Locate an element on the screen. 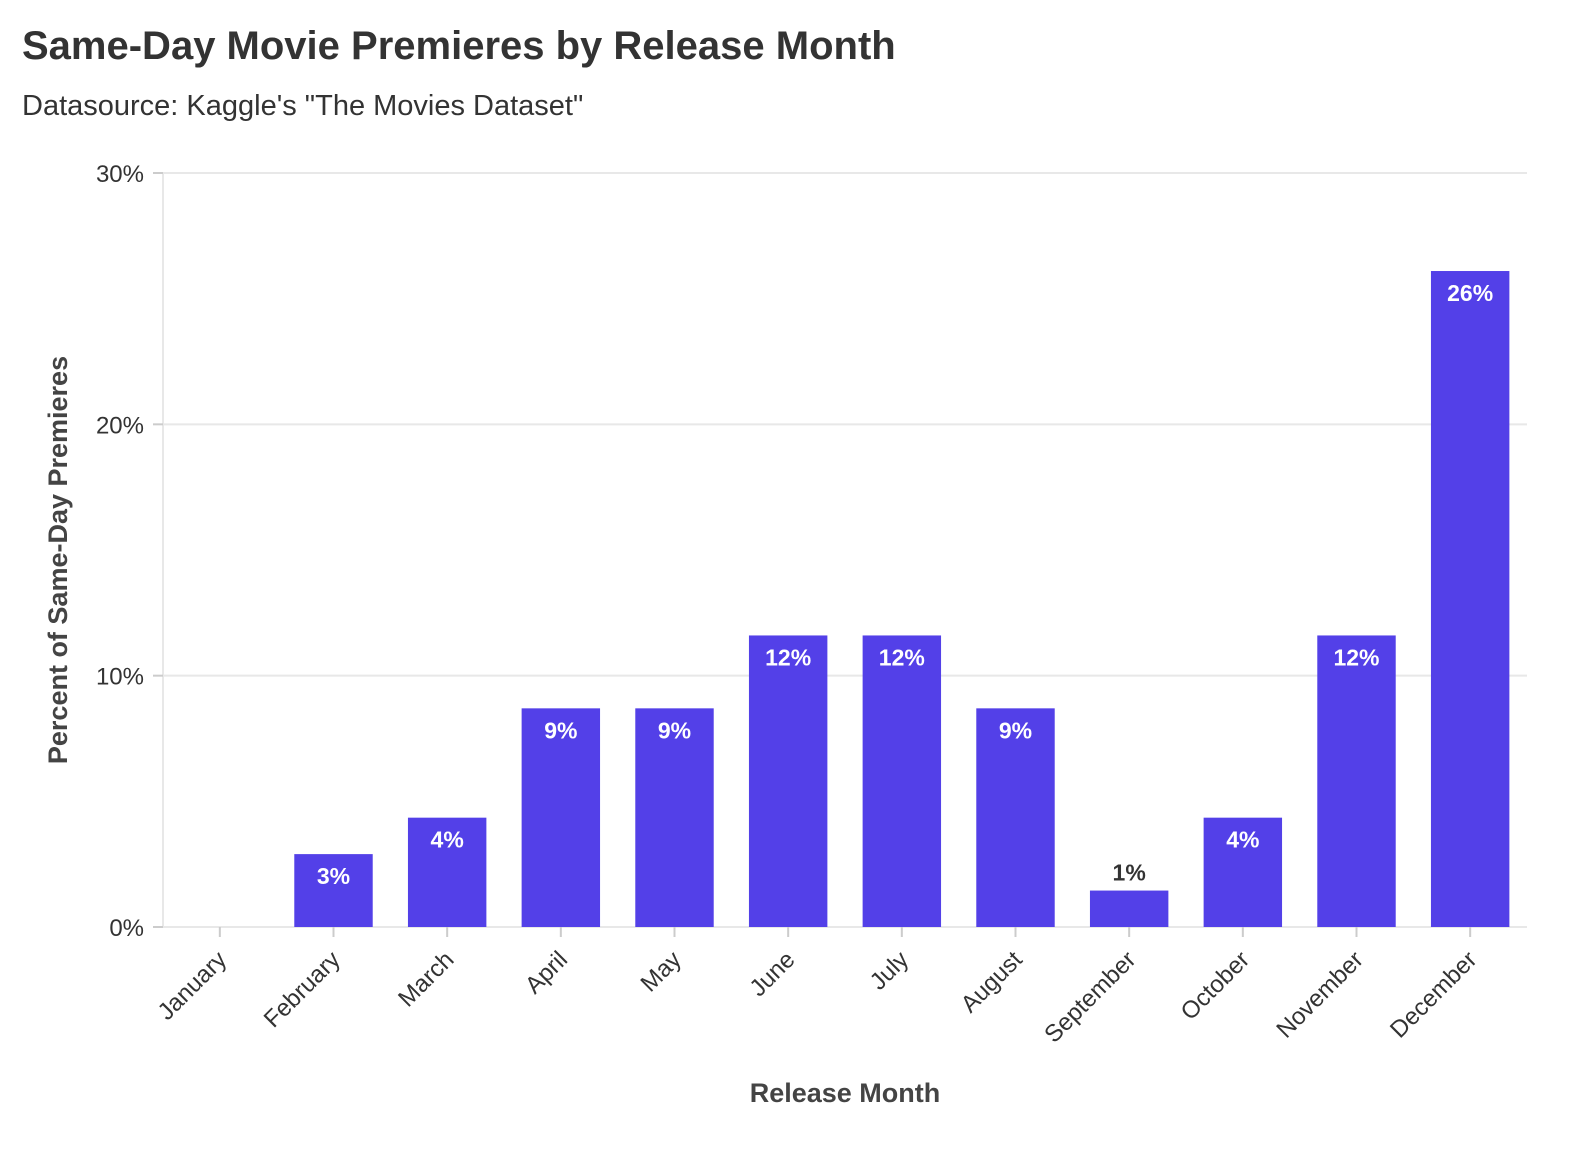 Image resolution: width=1592 pixels, height=1150 pixels. y-axis-ticks: 0% 10% 20% 30% is located at coordinates (129, 551).